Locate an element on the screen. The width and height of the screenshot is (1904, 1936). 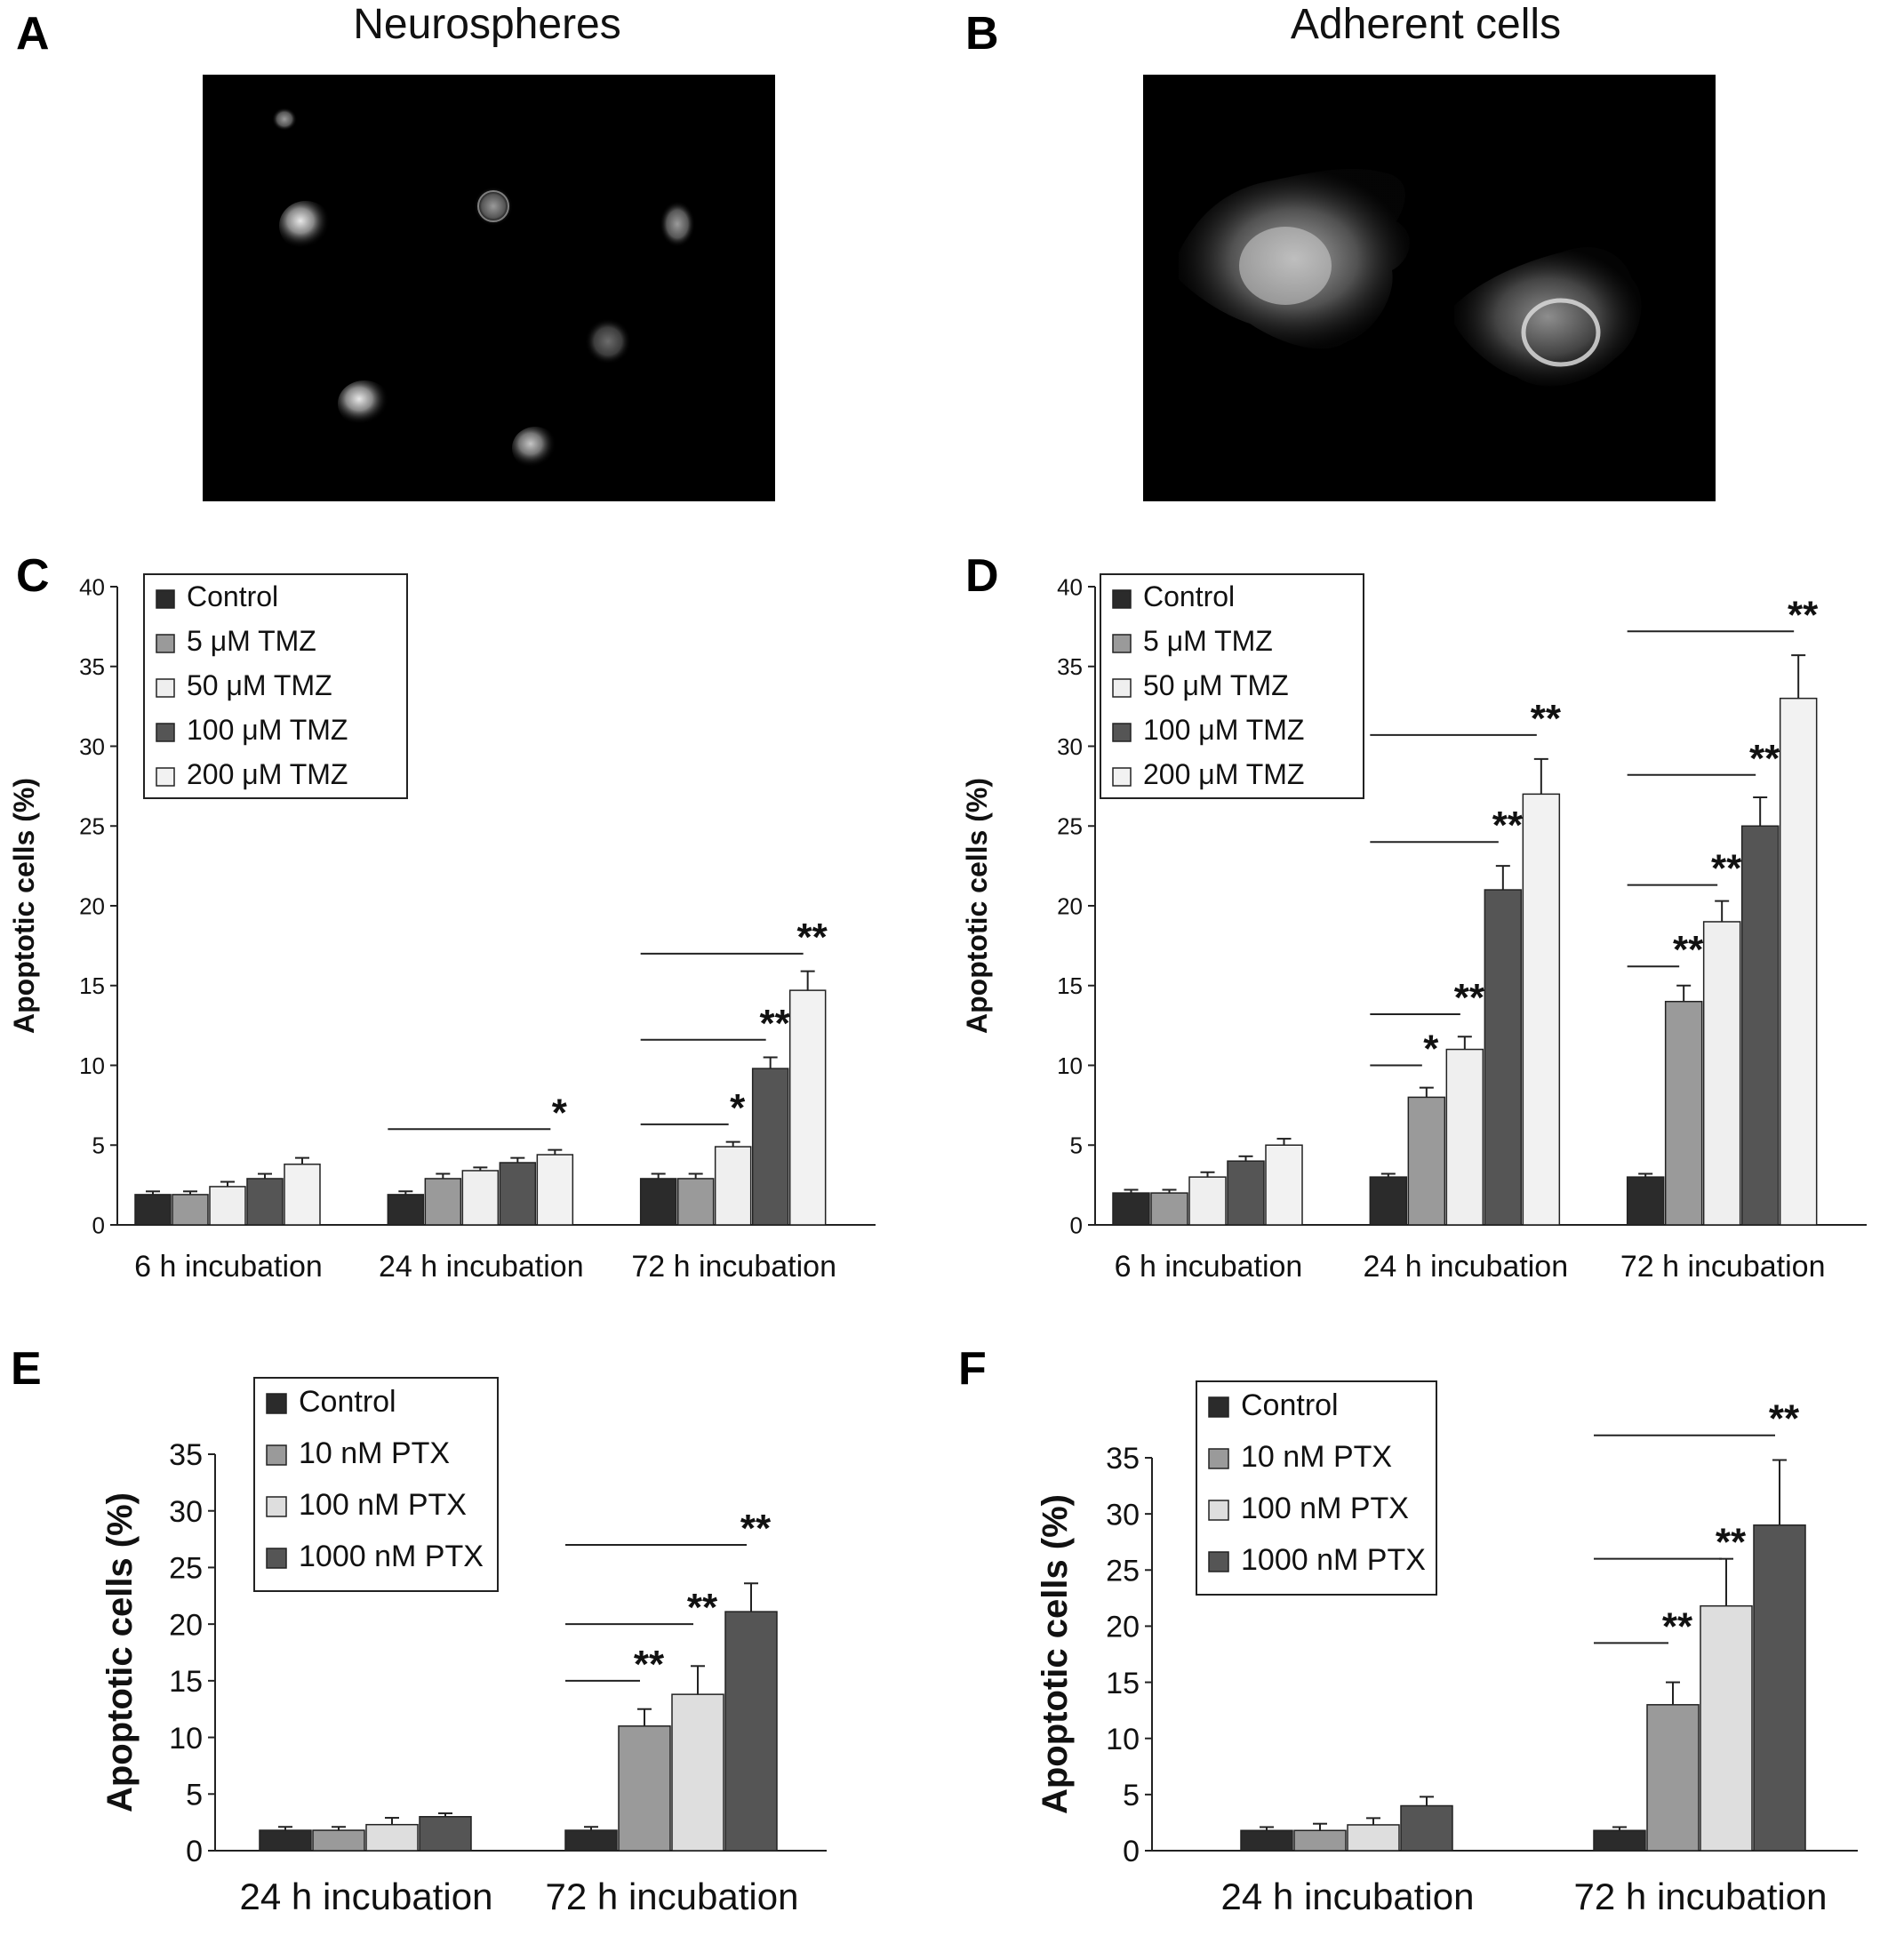
neurospheres-micrograph-image is located at coordinates (483, 288).